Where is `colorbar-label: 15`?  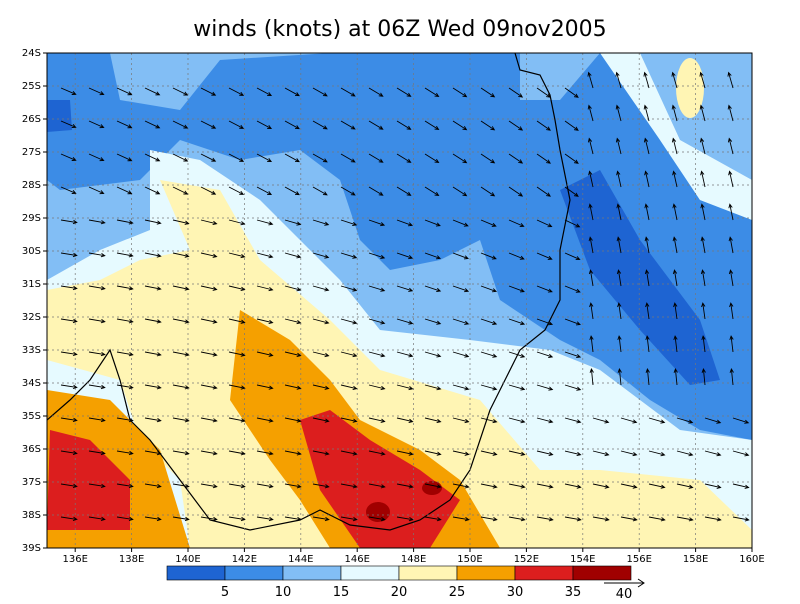
colorbar-label: 15 is located at coordinates (341, 592).